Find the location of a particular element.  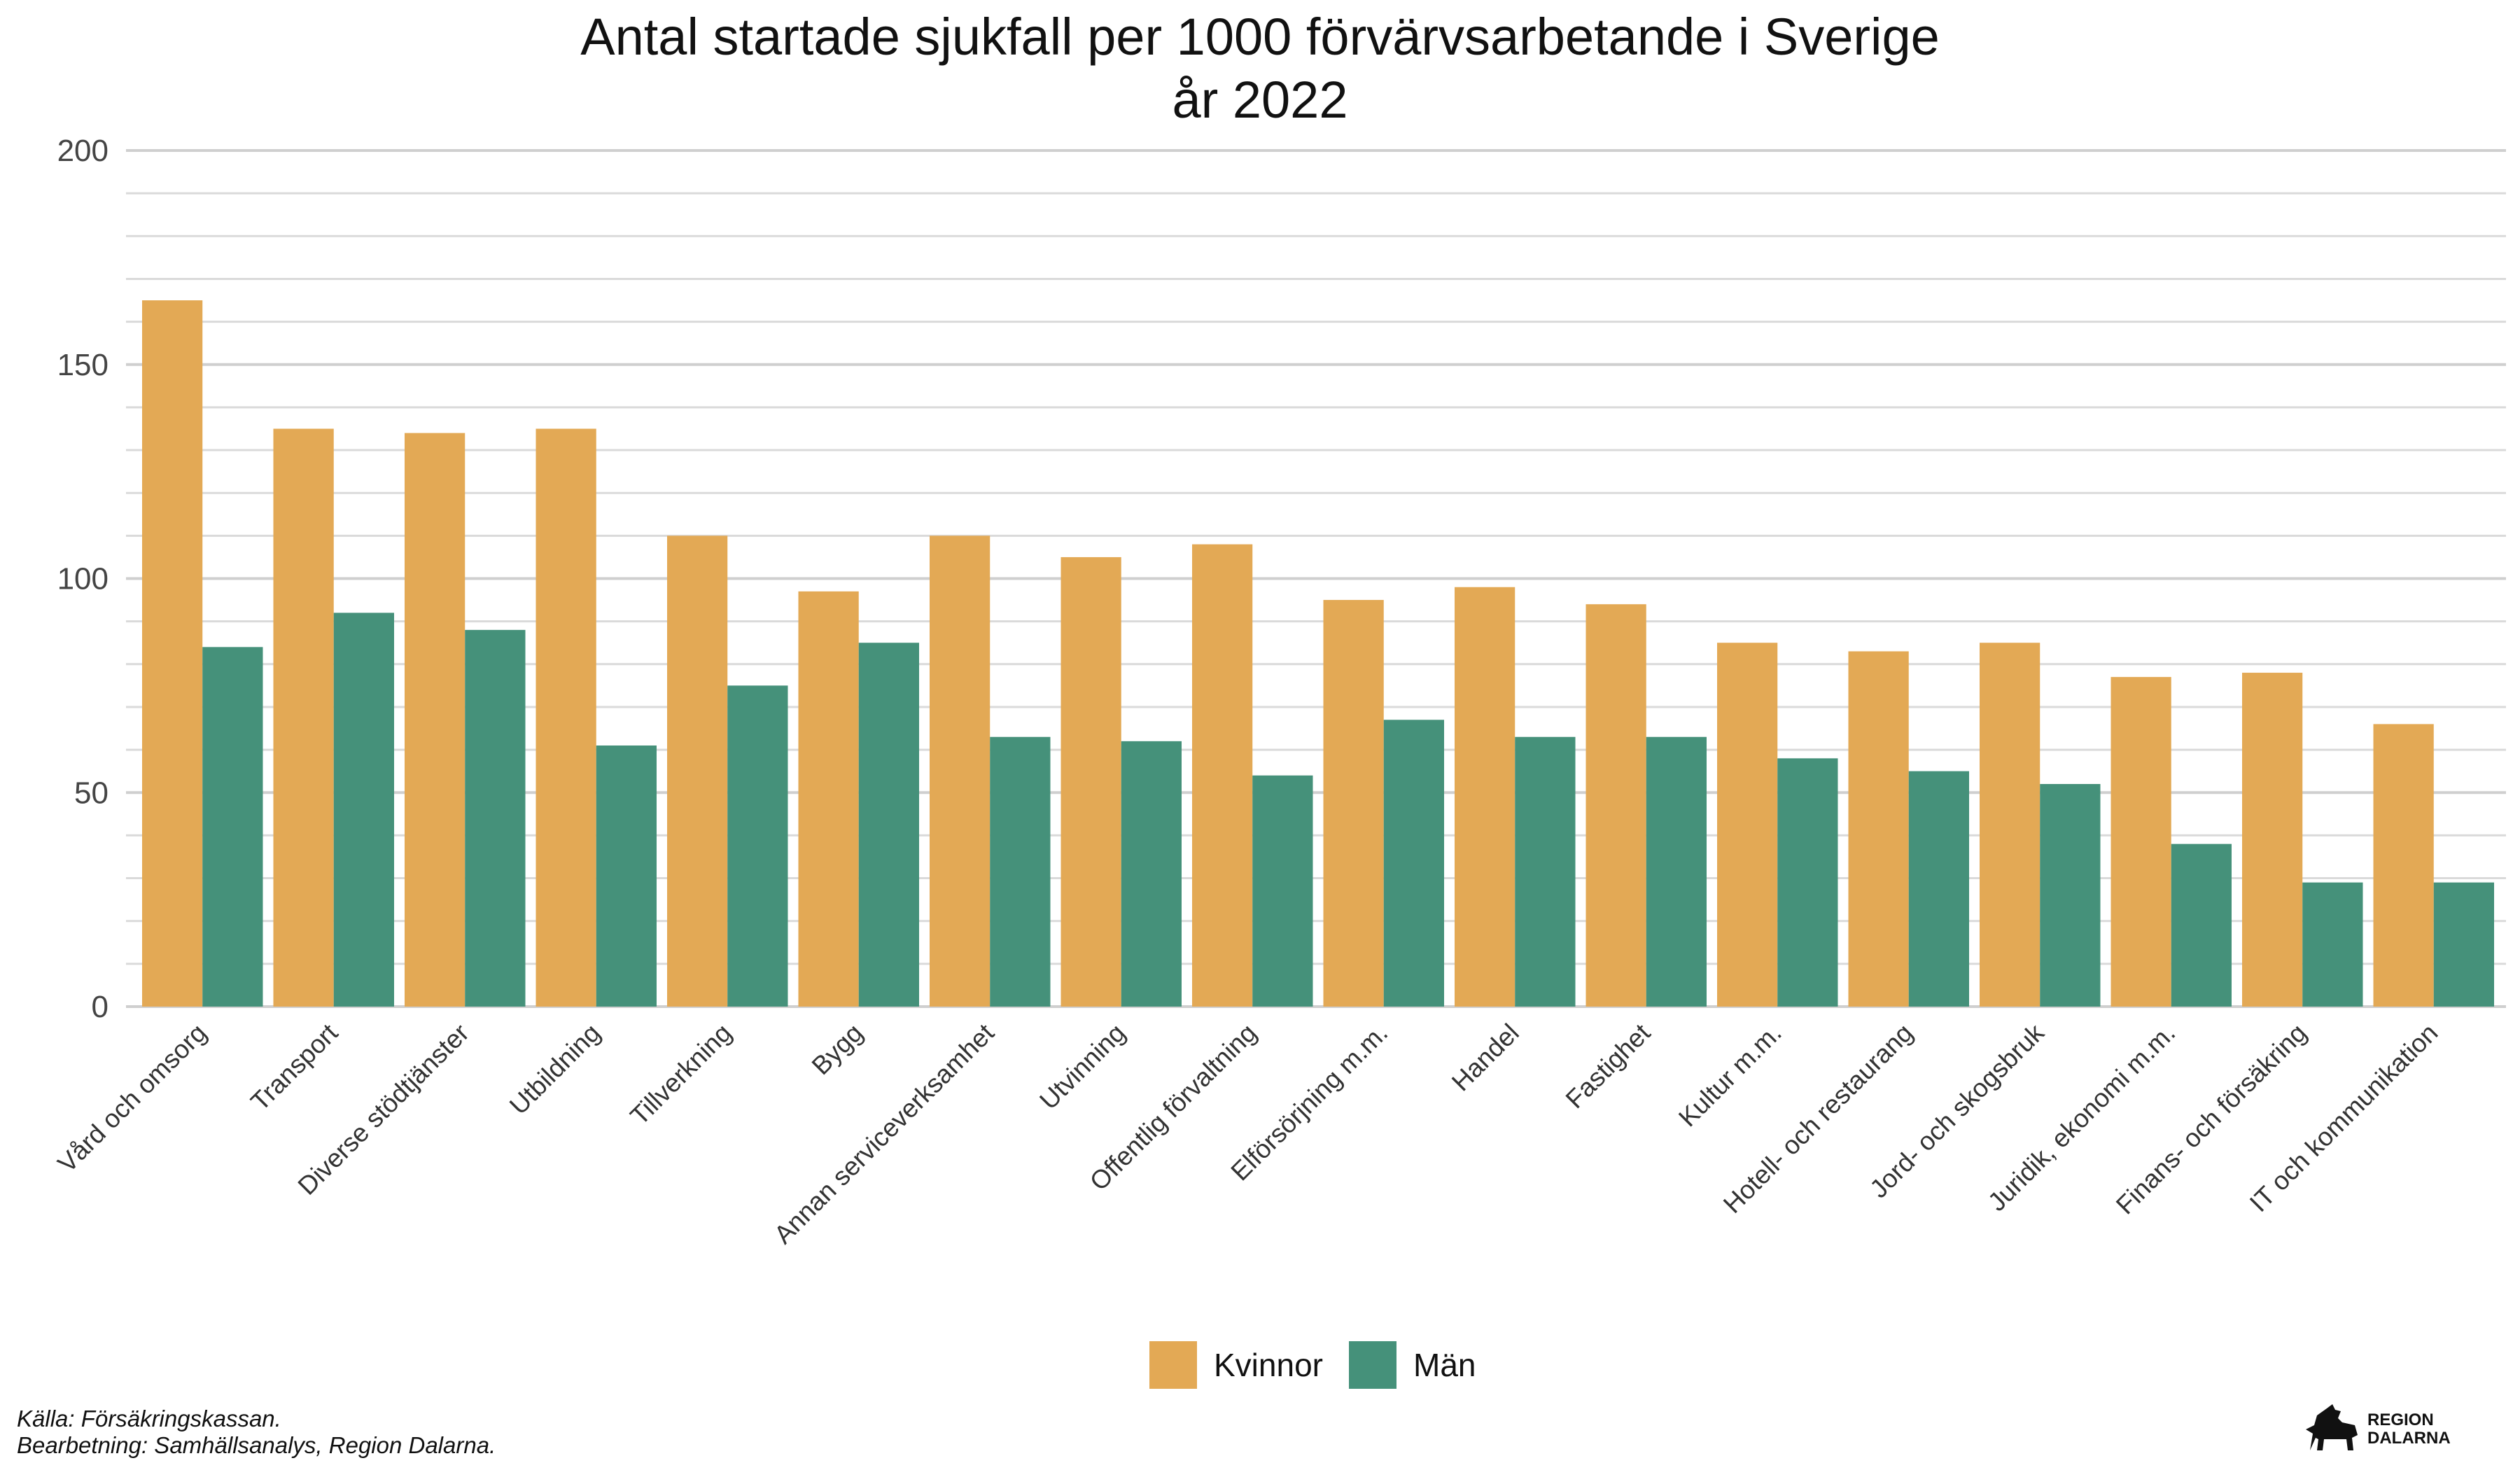

region-dalarna-logo: REGION DALARNA is located at coordinates (2395, 1429).